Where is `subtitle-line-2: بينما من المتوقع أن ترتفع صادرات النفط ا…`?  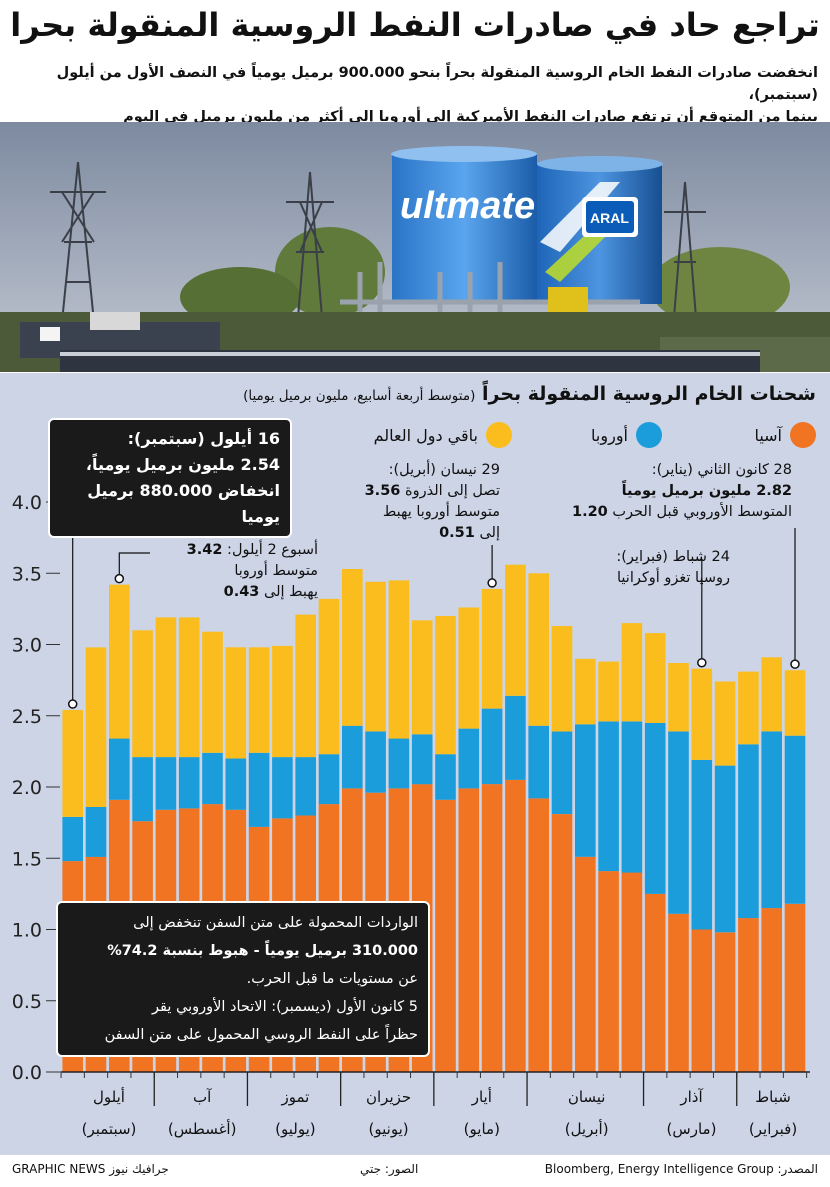
subtitle-line-2: بينما من المتوقع أن ترتفع صادرات النفط ا… is located at coordinates (470, 117).